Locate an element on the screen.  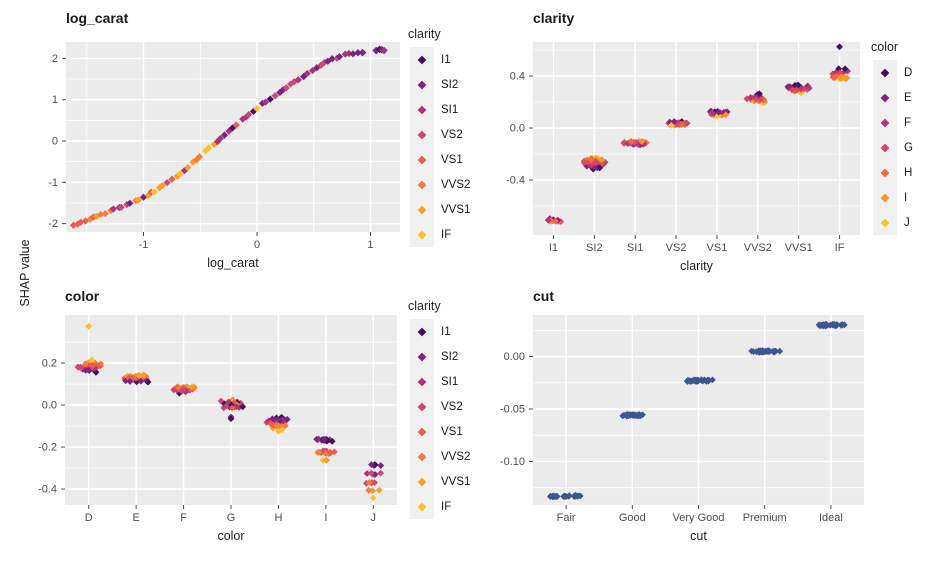
legend-item-f: F is located at coordinates (893, 122).